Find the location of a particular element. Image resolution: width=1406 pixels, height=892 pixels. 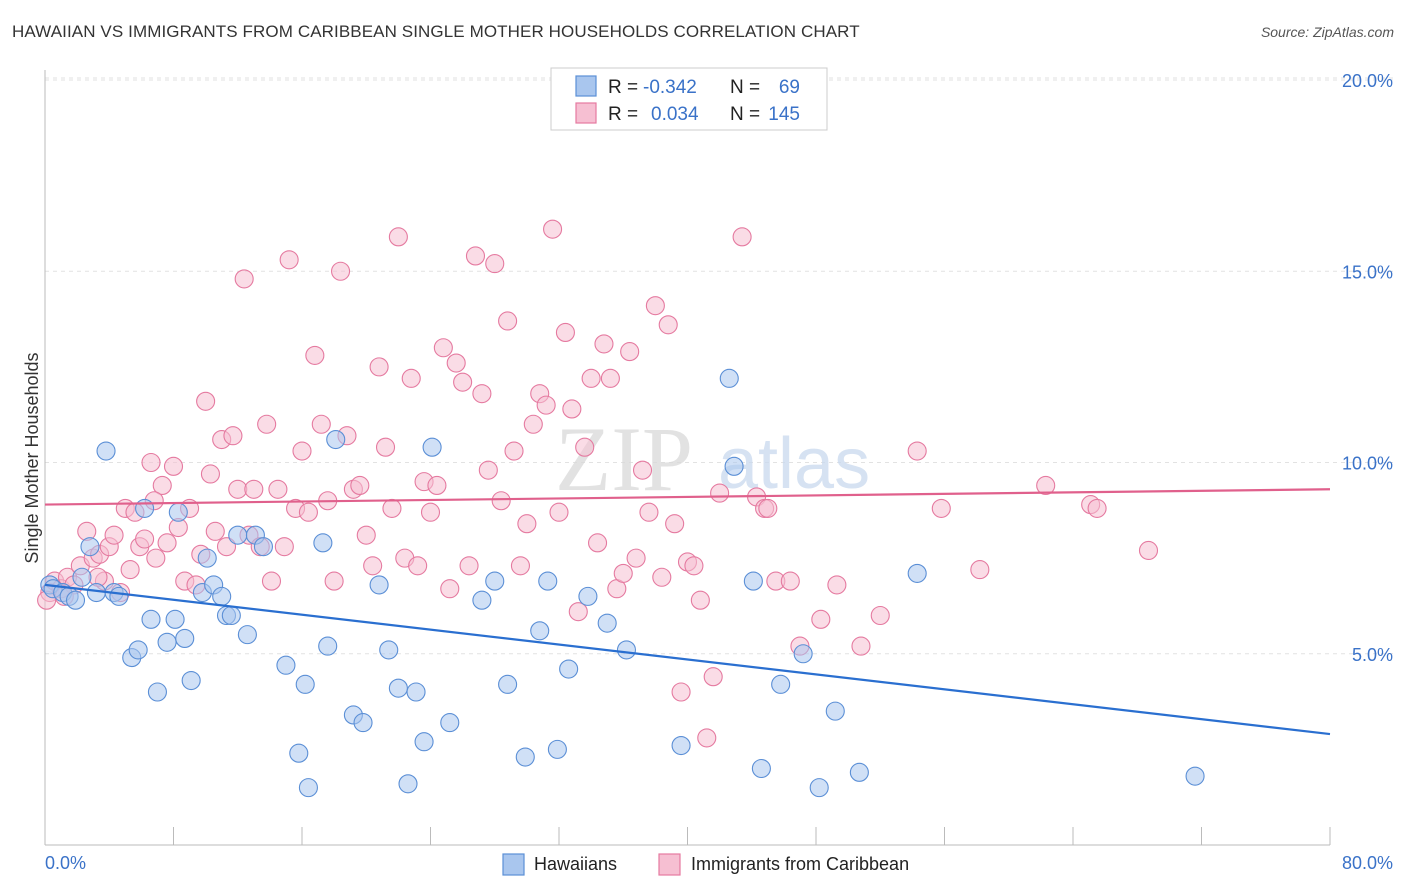

chart-source: Source: ZipAtlas.com is located at coordinates (1327, 32).